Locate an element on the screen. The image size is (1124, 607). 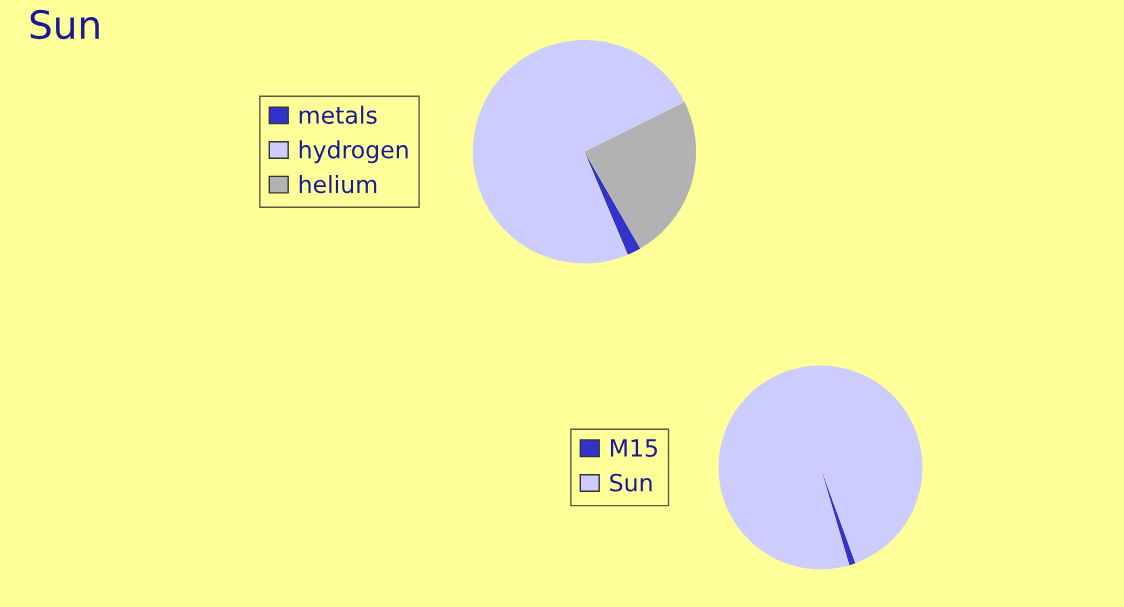
legend-label: M15 is located at coordinates (633, 448).